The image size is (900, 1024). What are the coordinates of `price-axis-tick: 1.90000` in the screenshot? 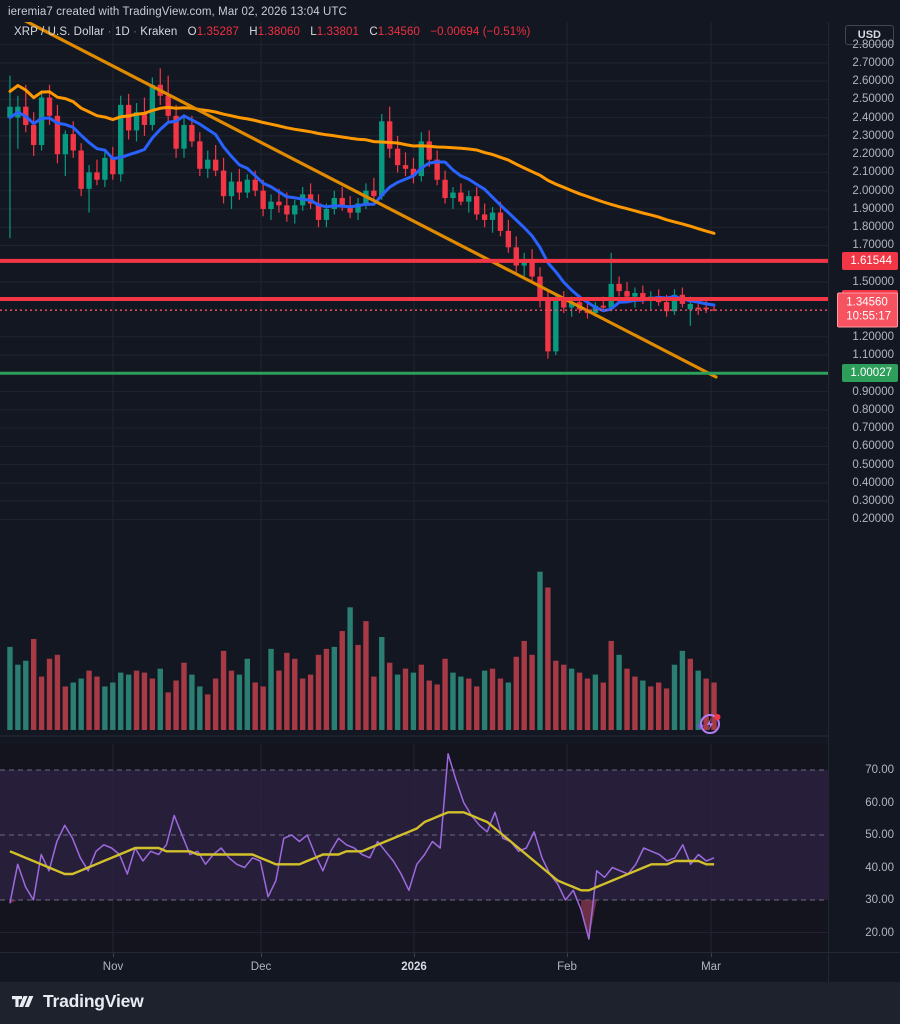 It's located at (873, 208).